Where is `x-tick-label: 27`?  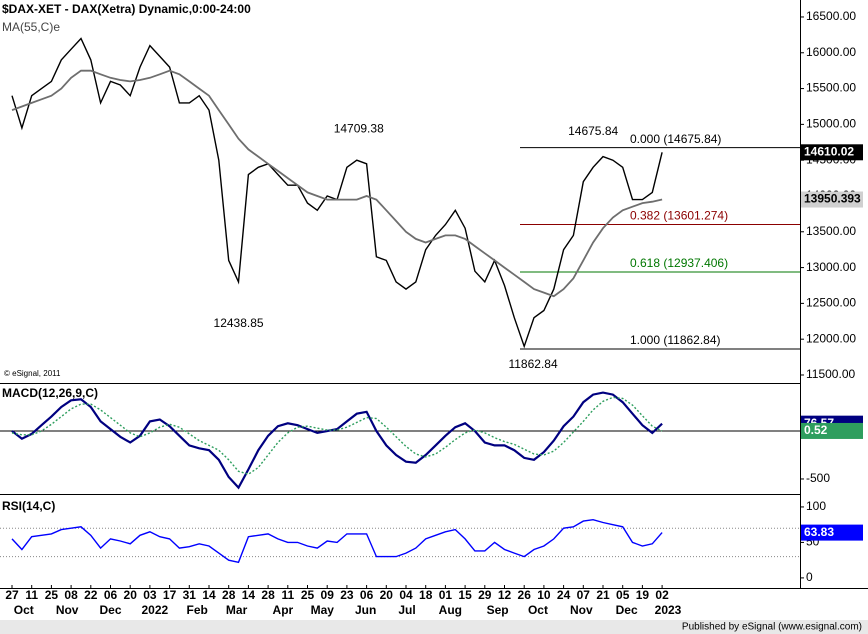 x-tick-label: 27 is located at coordinates (12, 595).